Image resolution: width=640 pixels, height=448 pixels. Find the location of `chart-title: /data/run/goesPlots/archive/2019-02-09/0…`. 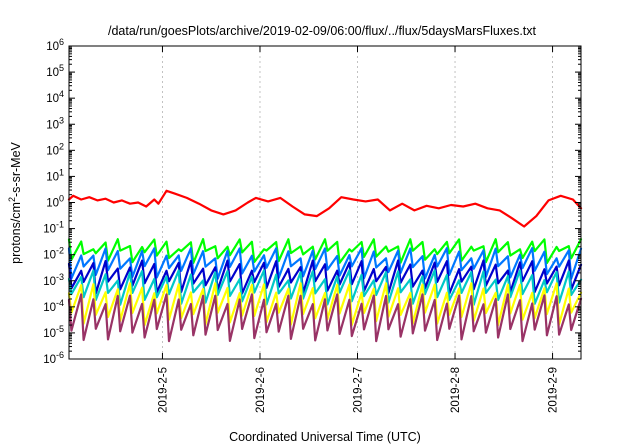

chart-title: /data/run/goesPlots/archive/2019-02-09/0… is located at coordinates (322, 31).